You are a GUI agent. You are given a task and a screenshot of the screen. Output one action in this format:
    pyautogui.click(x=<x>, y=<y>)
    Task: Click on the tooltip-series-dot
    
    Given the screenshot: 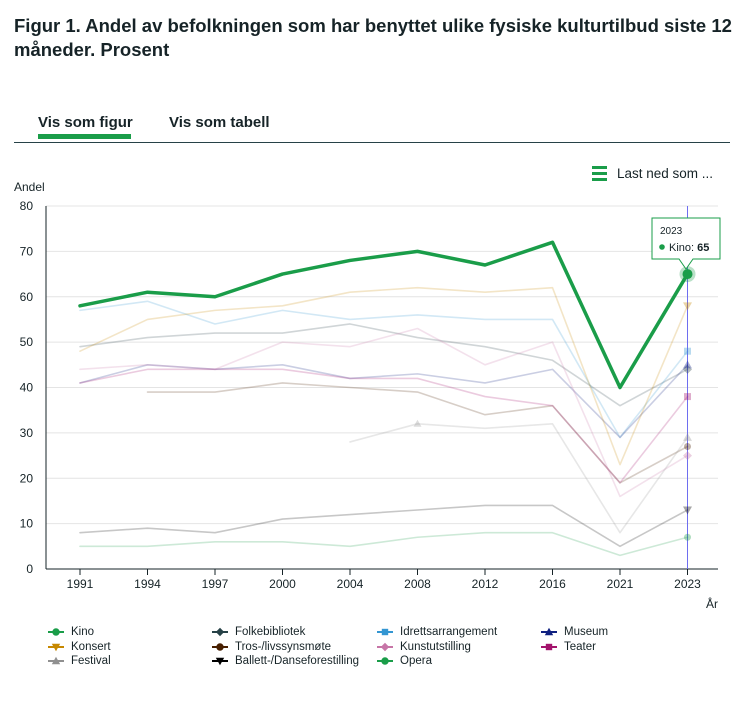 What is the action you would take?
    pyautogui.click(x=662, y=247)
    